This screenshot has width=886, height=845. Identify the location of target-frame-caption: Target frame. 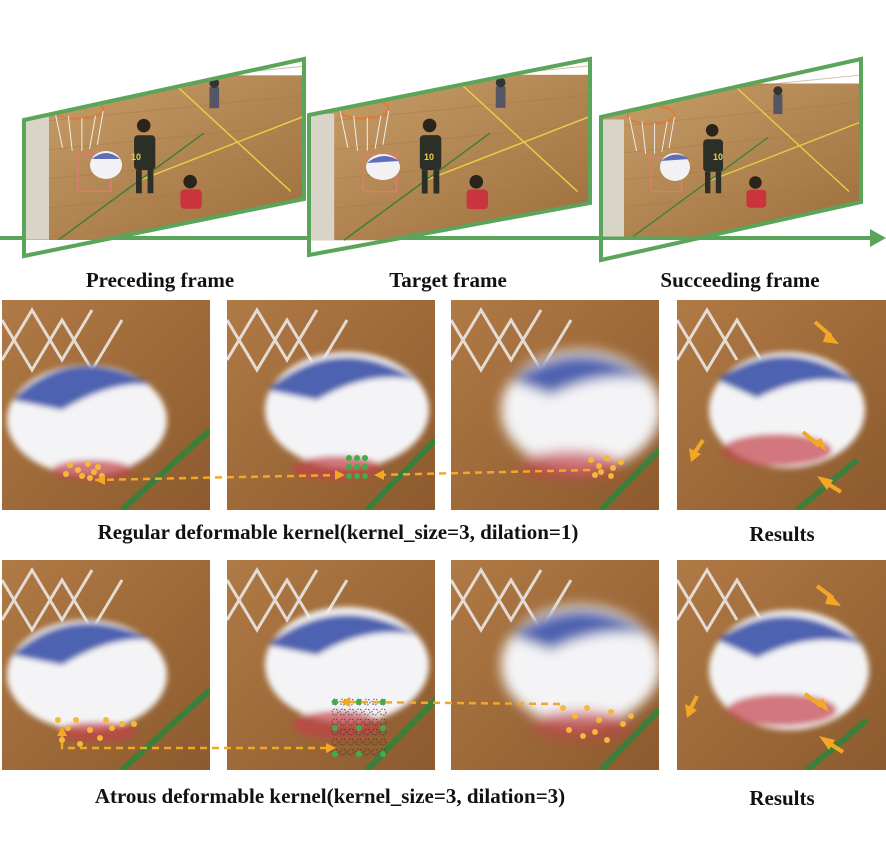
(448, 280).